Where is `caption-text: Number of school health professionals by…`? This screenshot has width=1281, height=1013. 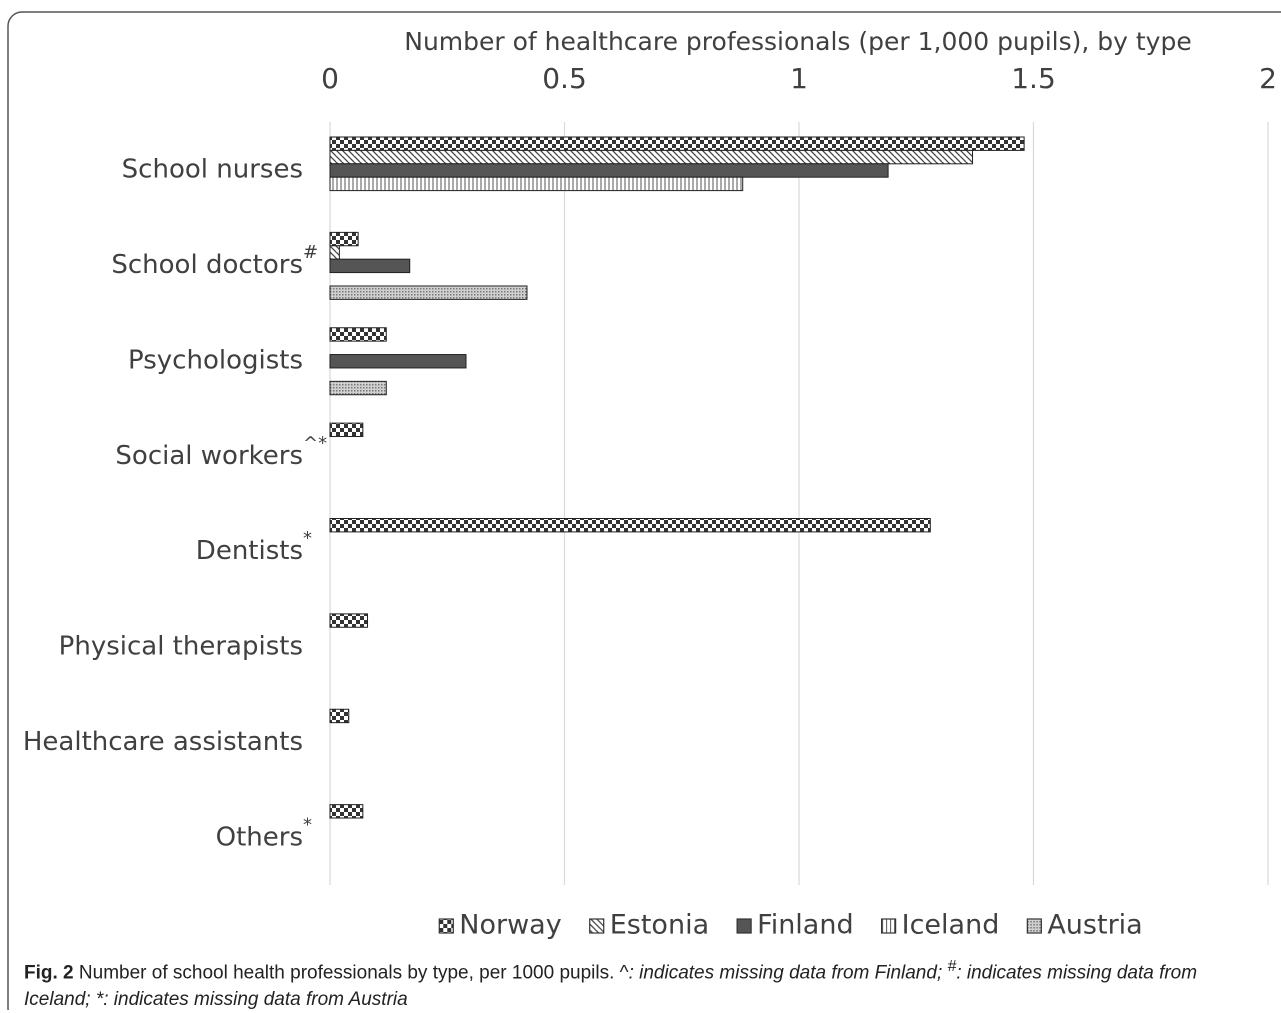
caption-text: Number of school health professionals by… is located at coordinates (351, 973).